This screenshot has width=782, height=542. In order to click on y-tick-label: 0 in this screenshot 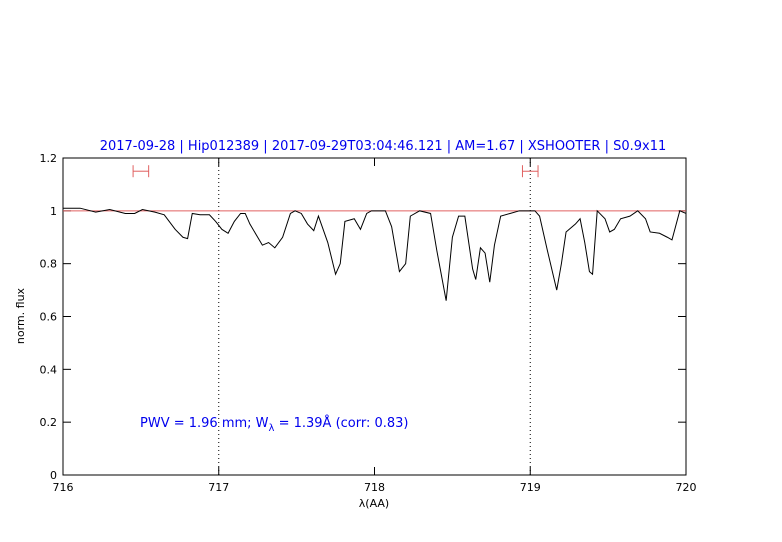, I will do `click(53, 475)`.